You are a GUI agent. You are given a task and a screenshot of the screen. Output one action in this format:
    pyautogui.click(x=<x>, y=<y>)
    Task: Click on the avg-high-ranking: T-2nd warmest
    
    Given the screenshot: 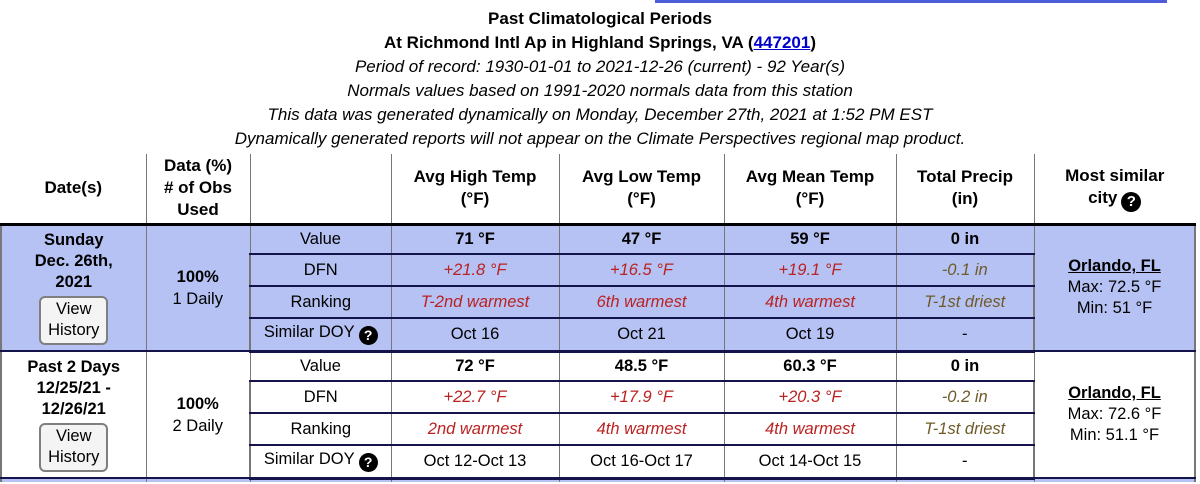 What is the action you would take?
    pyautogui.click(x=475, y=302)
    